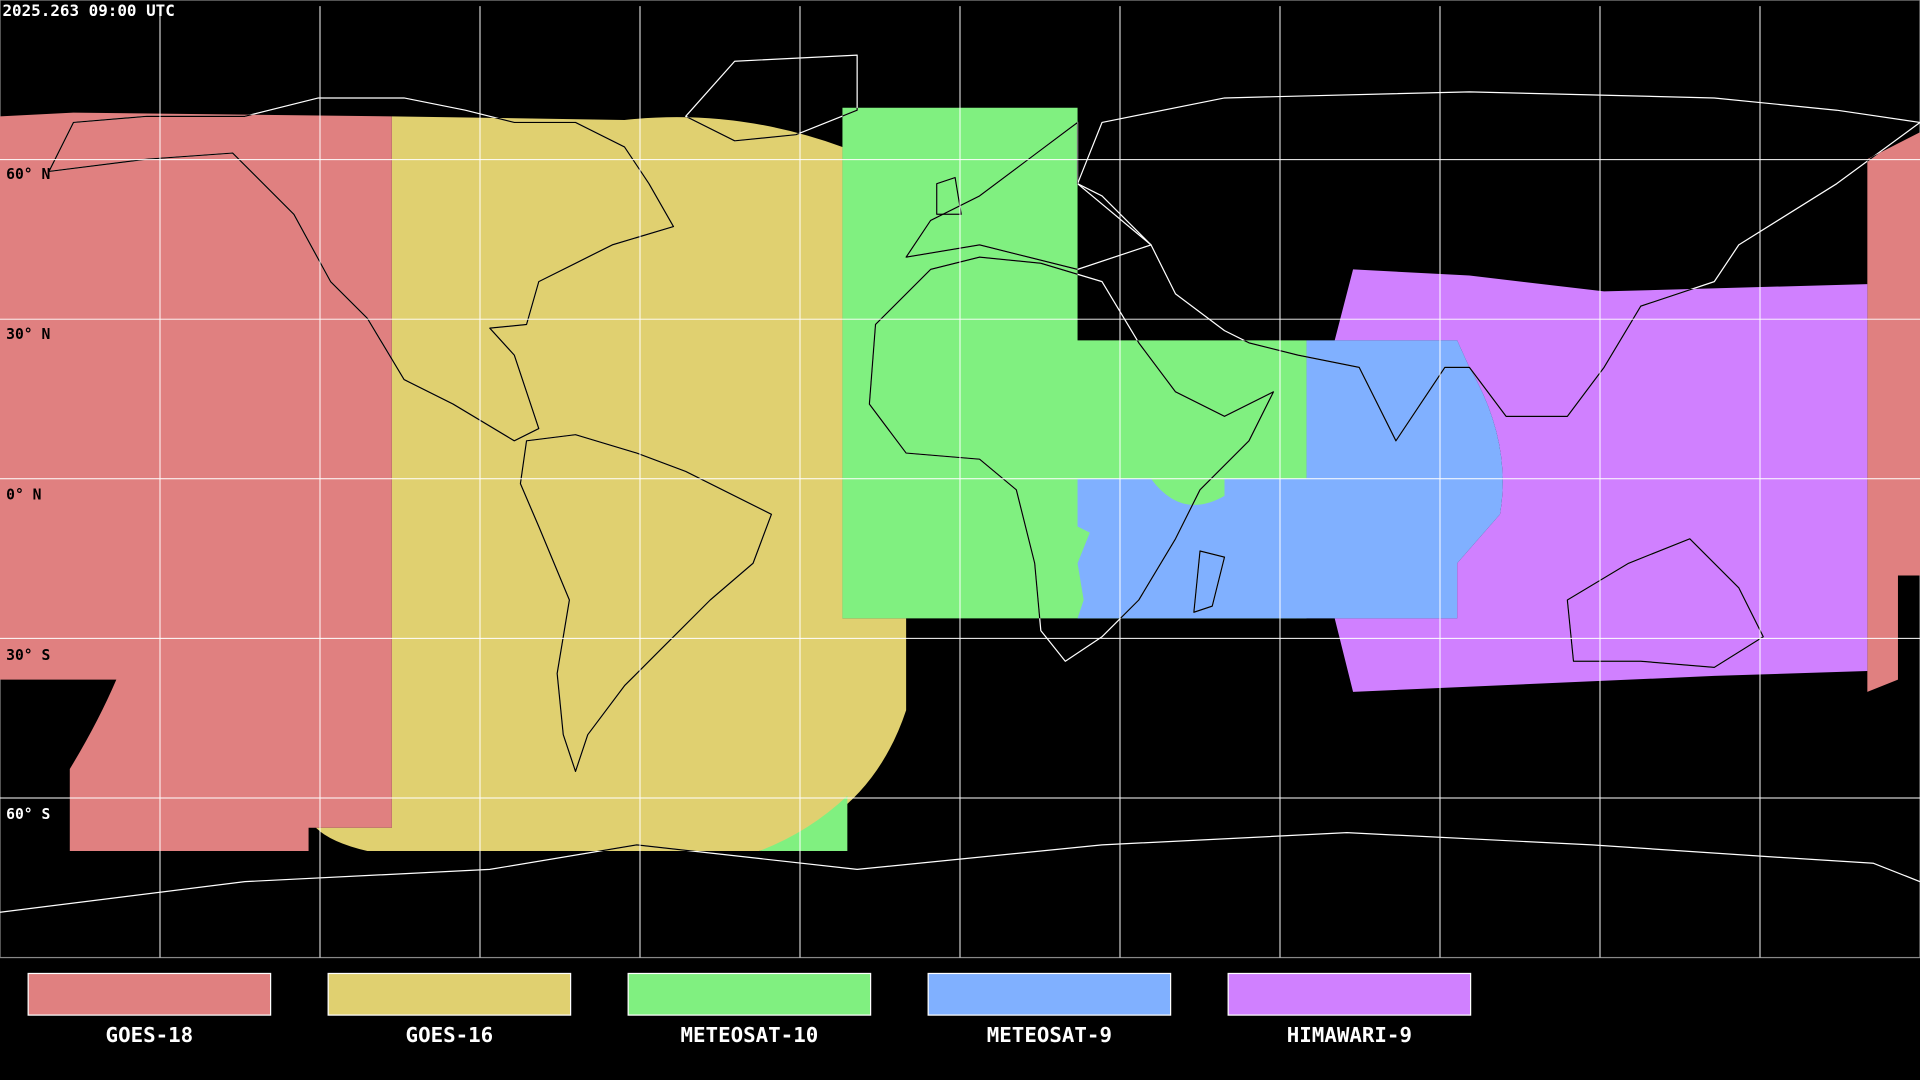 Image resolution: width=1920 pixels, height=1080 pixels. I want to click on legend-label: GOES-18, so click(150, 1035).